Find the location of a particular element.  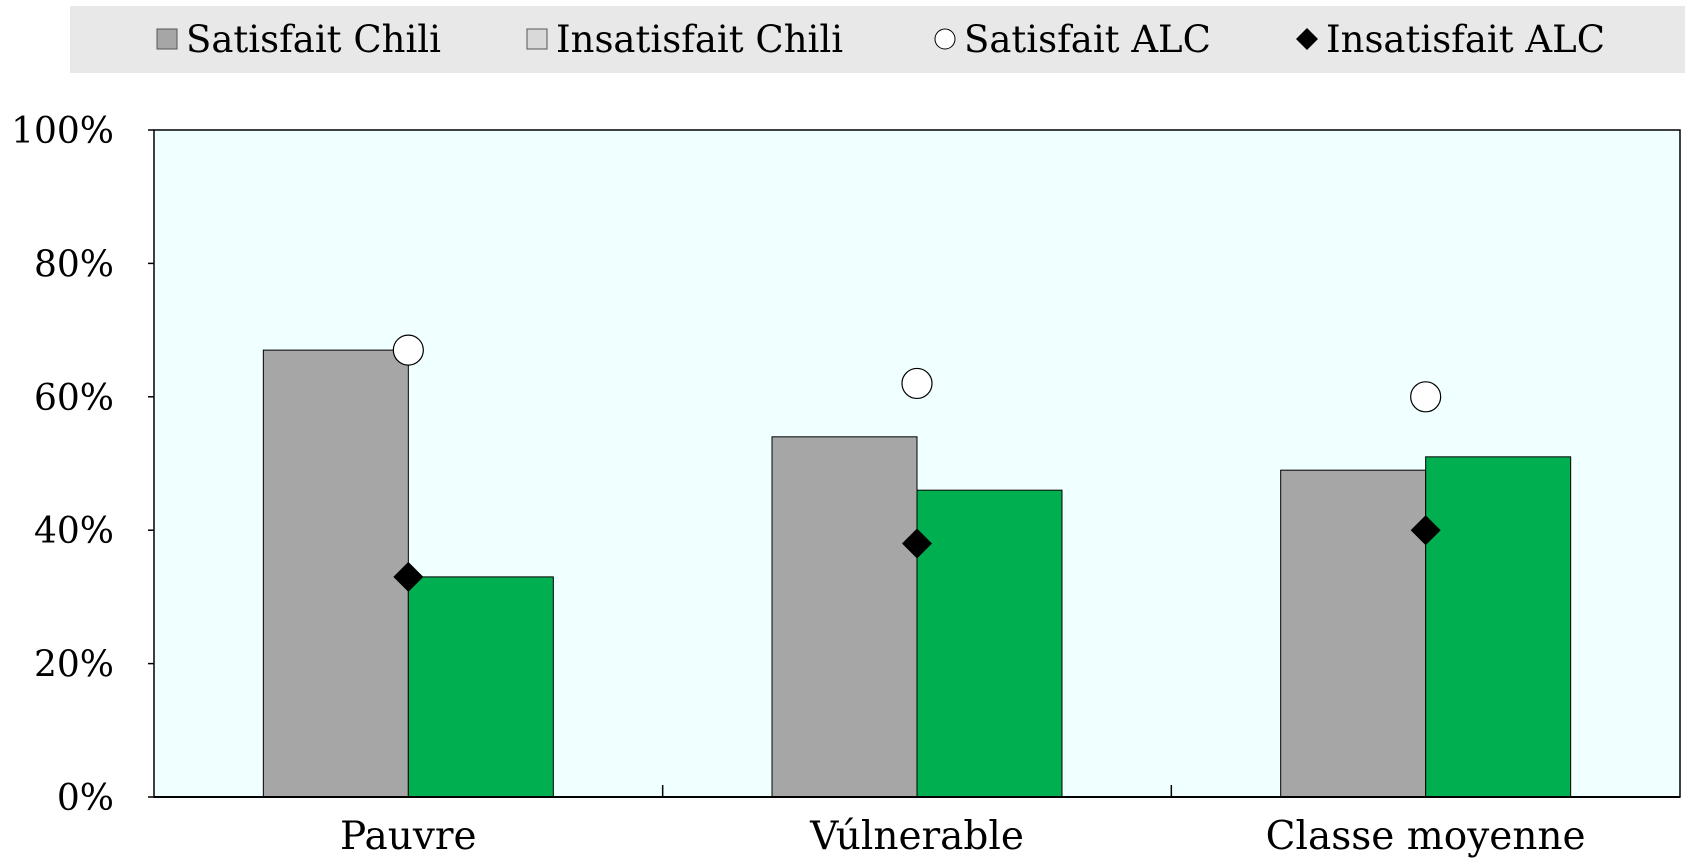

marker-satisfait-alc-vulnerable is located at coordinates (917, 383).